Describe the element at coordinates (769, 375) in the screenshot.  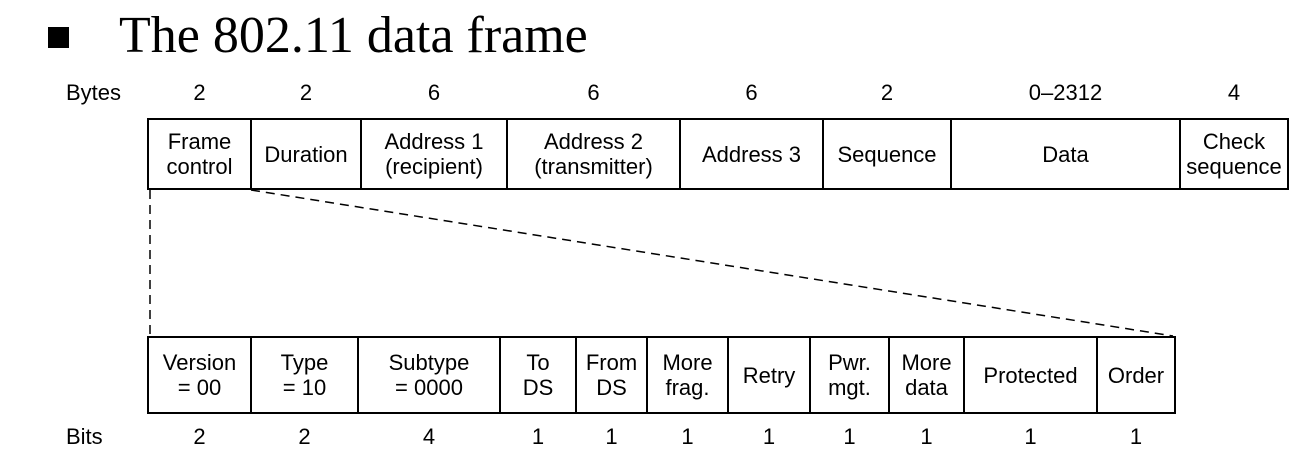
I see `control-field: Retry` at that location.